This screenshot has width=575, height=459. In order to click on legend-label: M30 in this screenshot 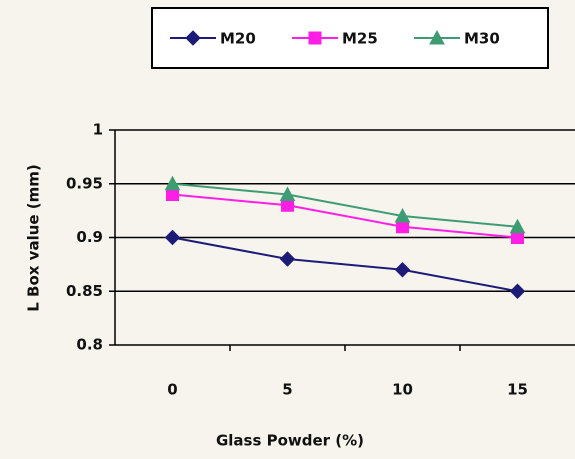, I will do `click(482, 39)`.